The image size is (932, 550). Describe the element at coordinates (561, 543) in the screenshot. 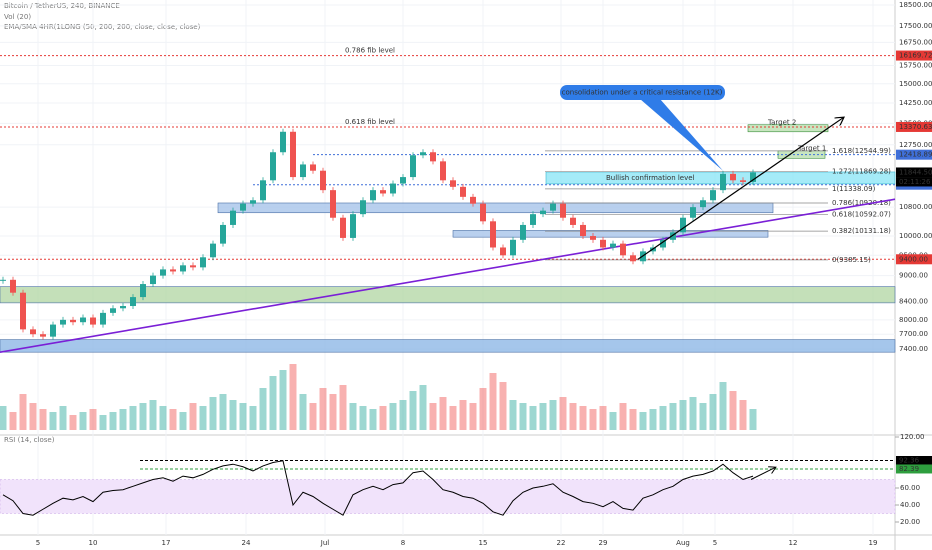

I see `x-tick-label: 22` at that location.